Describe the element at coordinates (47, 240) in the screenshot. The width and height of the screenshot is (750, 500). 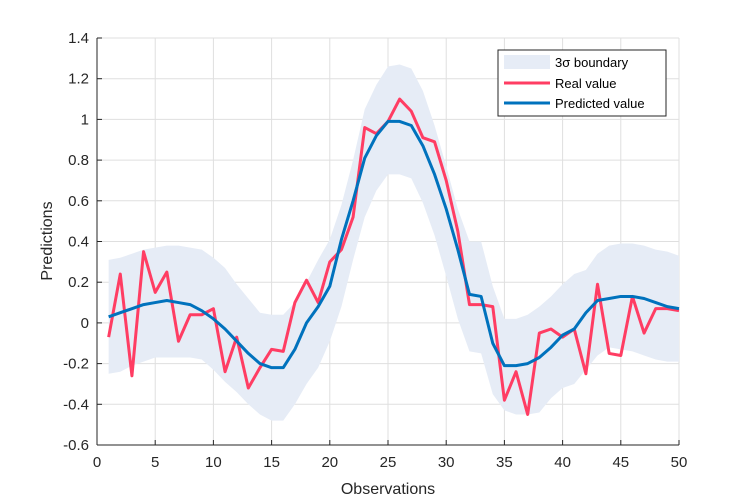
I see `y-axis-label: Predictions` at that location.